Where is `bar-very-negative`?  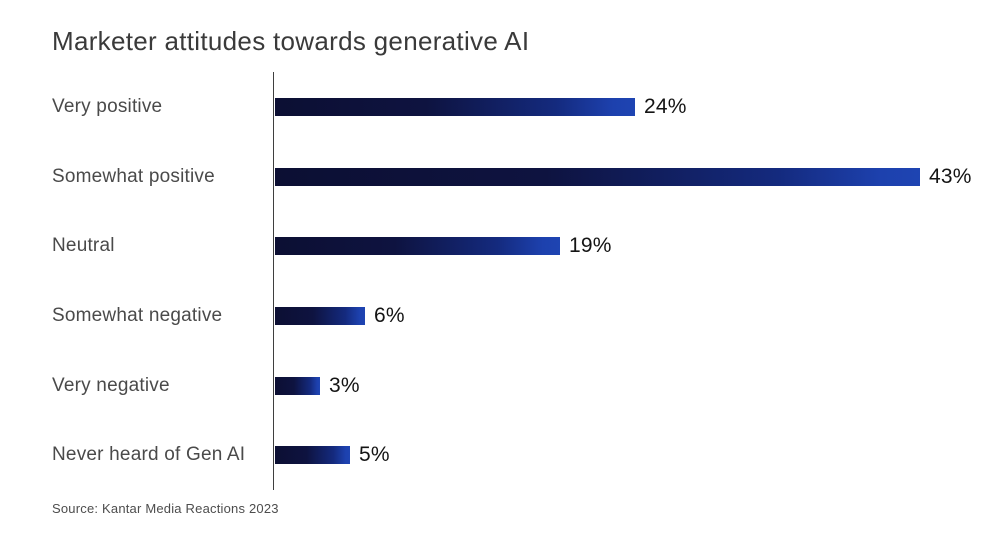 bar-very-negative is located at coordinates (297, 385).